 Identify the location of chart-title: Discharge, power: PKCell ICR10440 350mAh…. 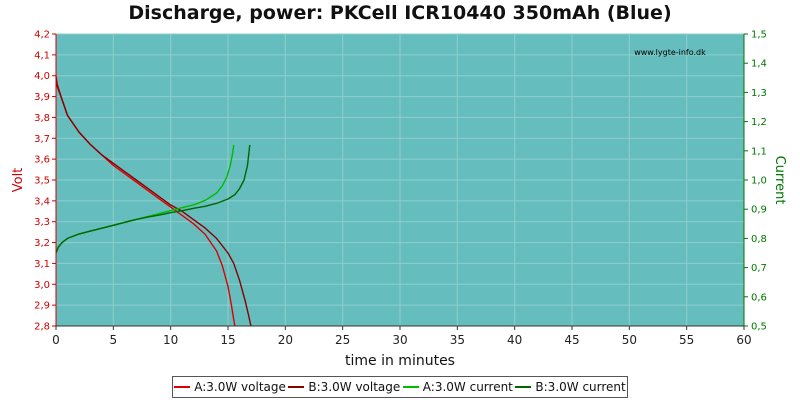
(400, 13).